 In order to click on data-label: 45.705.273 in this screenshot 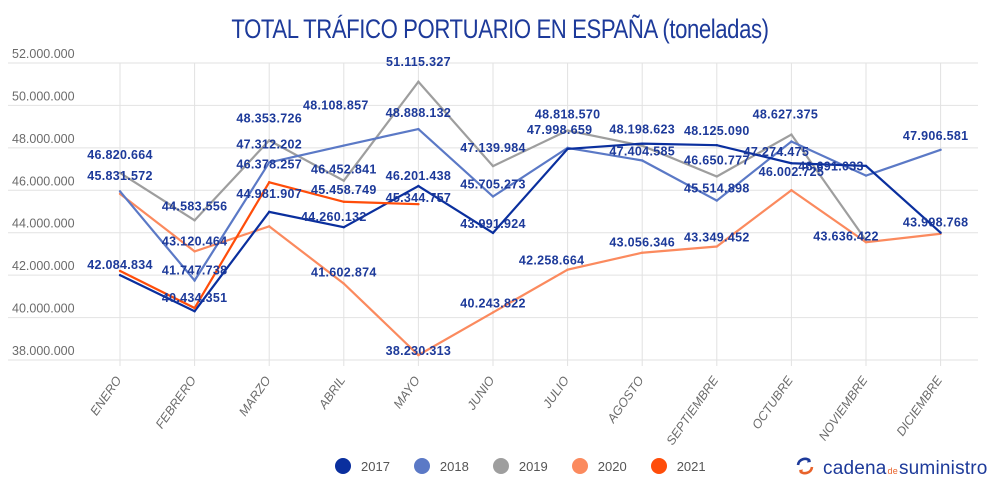, I will do `click(493, 185)`.